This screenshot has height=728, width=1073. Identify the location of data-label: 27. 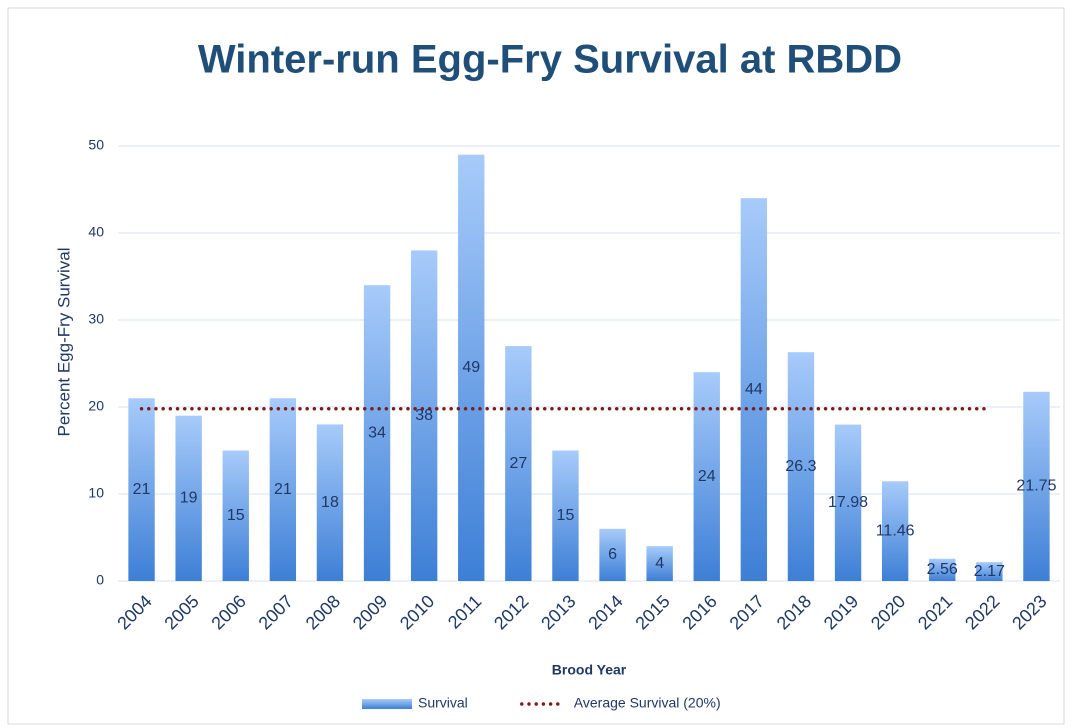
(518, 463).